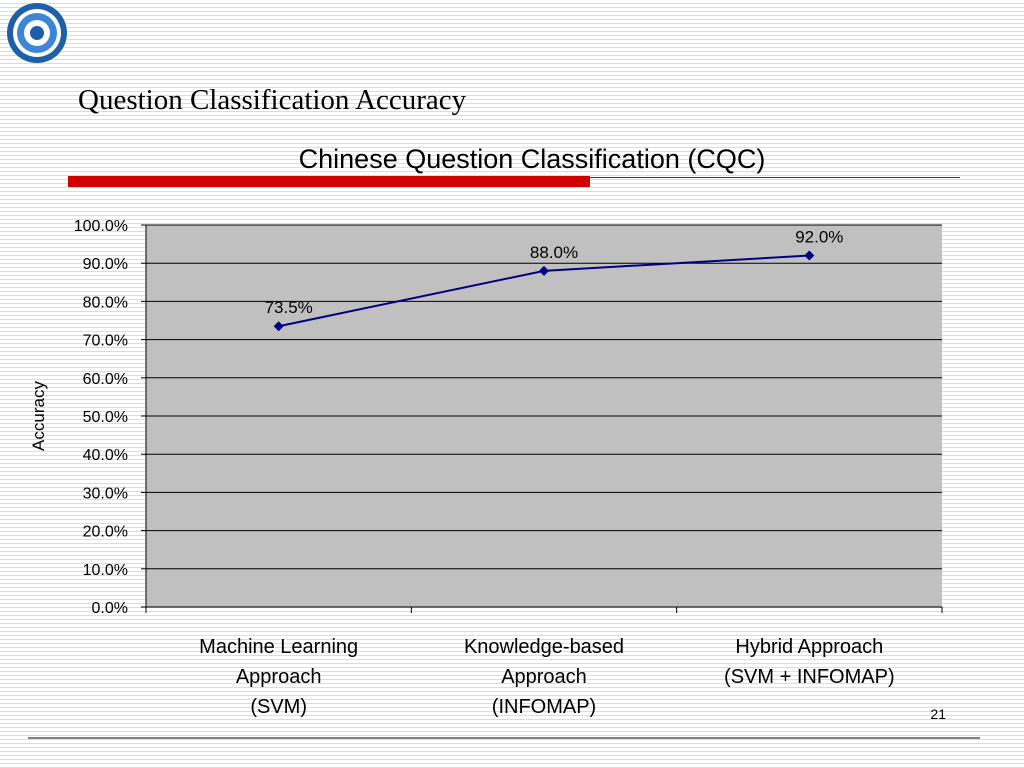  I want to click on y-tick-label: 100.0%, so click(101, 226).